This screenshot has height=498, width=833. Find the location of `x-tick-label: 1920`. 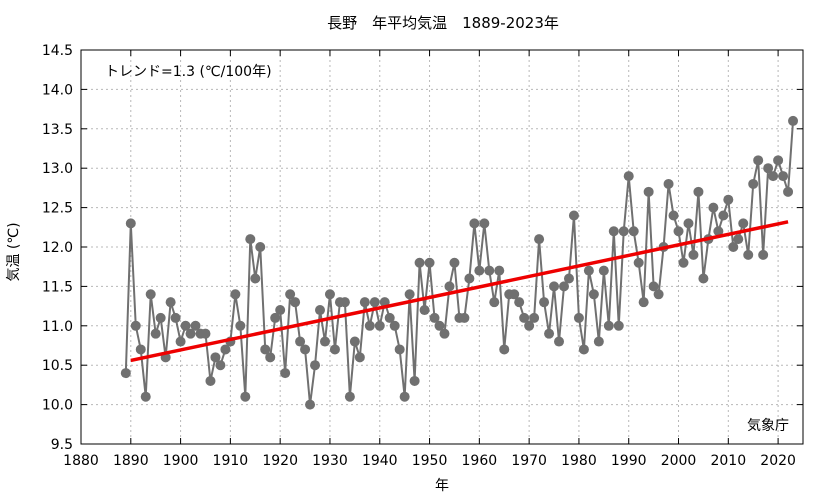

x-tick-label: 1920 is located at coordinates (280, 461).